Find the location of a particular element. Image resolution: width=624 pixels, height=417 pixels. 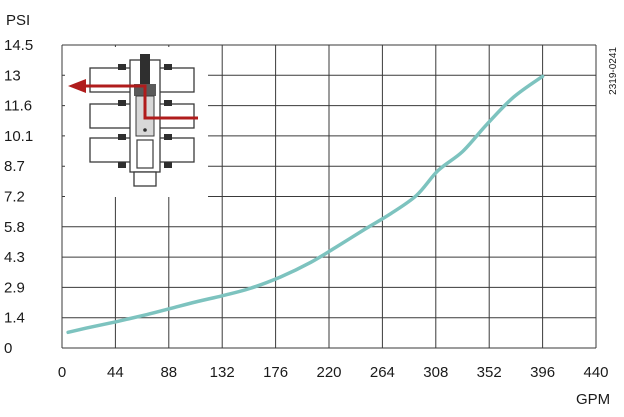

y-tick-label: 4.3 is located at coordinates (14, 257).